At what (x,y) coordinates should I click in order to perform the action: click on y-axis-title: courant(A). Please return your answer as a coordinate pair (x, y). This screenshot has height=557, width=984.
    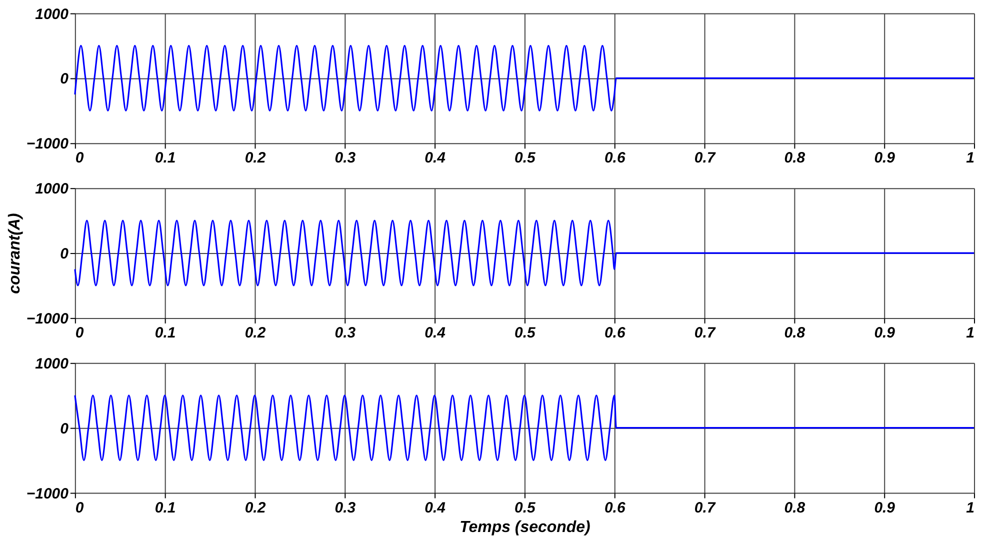
    Looking at the image, I should click on (15, 253).